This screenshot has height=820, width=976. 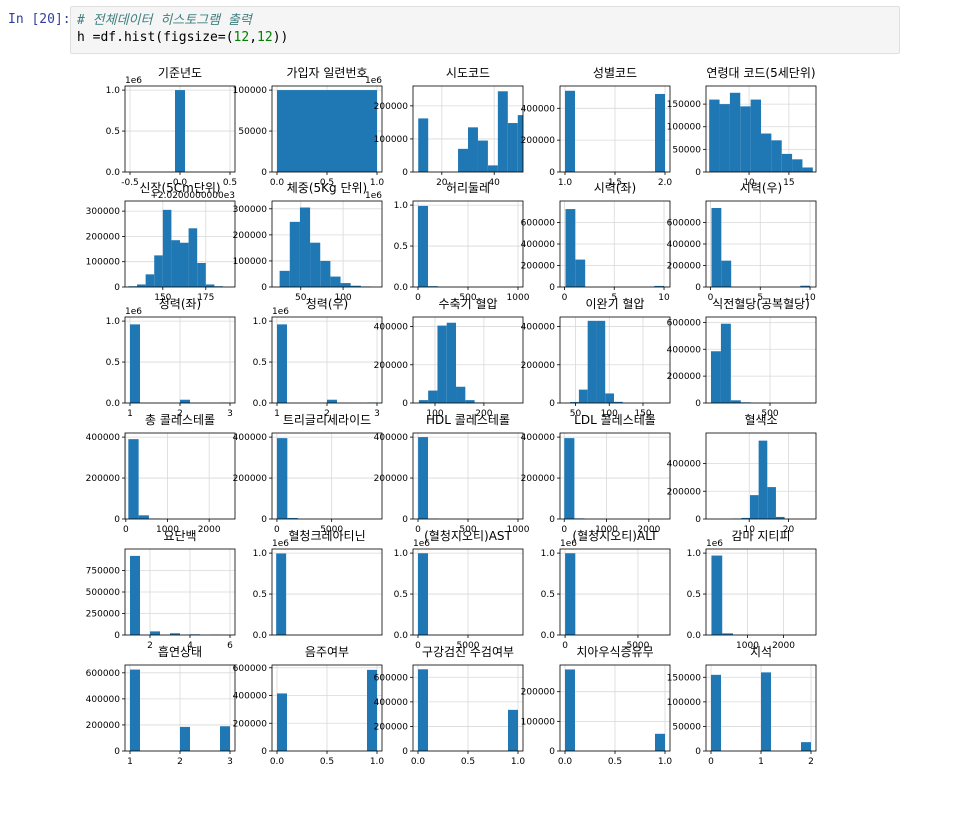 What do you see at coordinates (752, 590) in the screenshot?
I see `histogram-panel: 1000 2000 0.0 0.5 1.0 1e6 감마 지티피` at bounding box center [752, 590].